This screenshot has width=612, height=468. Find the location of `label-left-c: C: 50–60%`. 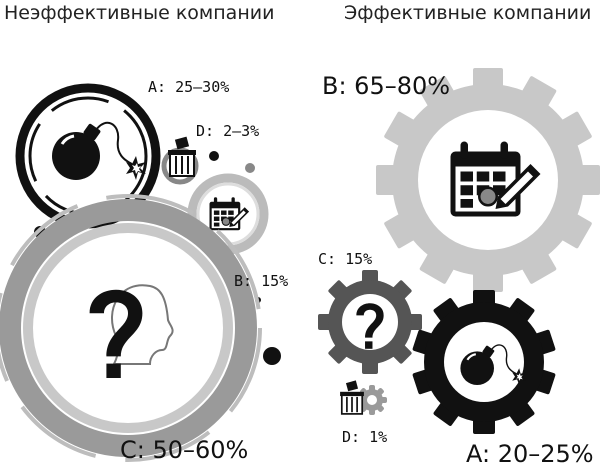

label-left-c: C: 50–60% is located at coordinates (184, 450).